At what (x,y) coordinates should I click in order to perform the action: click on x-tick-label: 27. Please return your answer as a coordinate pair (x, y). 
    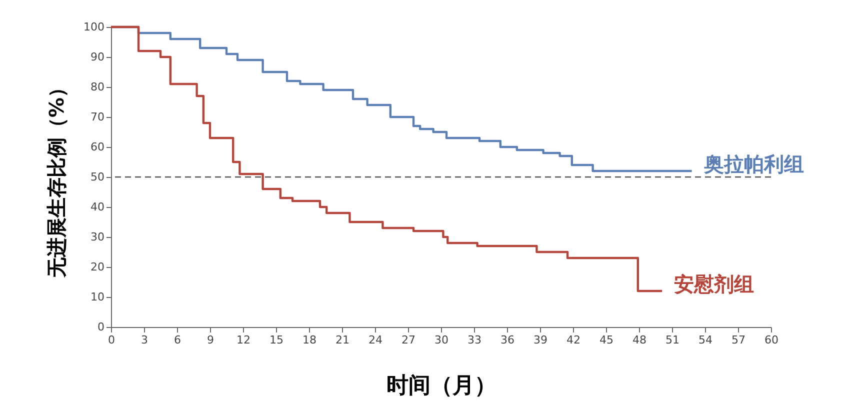
    Looking at the image, I should click on (409, 340).